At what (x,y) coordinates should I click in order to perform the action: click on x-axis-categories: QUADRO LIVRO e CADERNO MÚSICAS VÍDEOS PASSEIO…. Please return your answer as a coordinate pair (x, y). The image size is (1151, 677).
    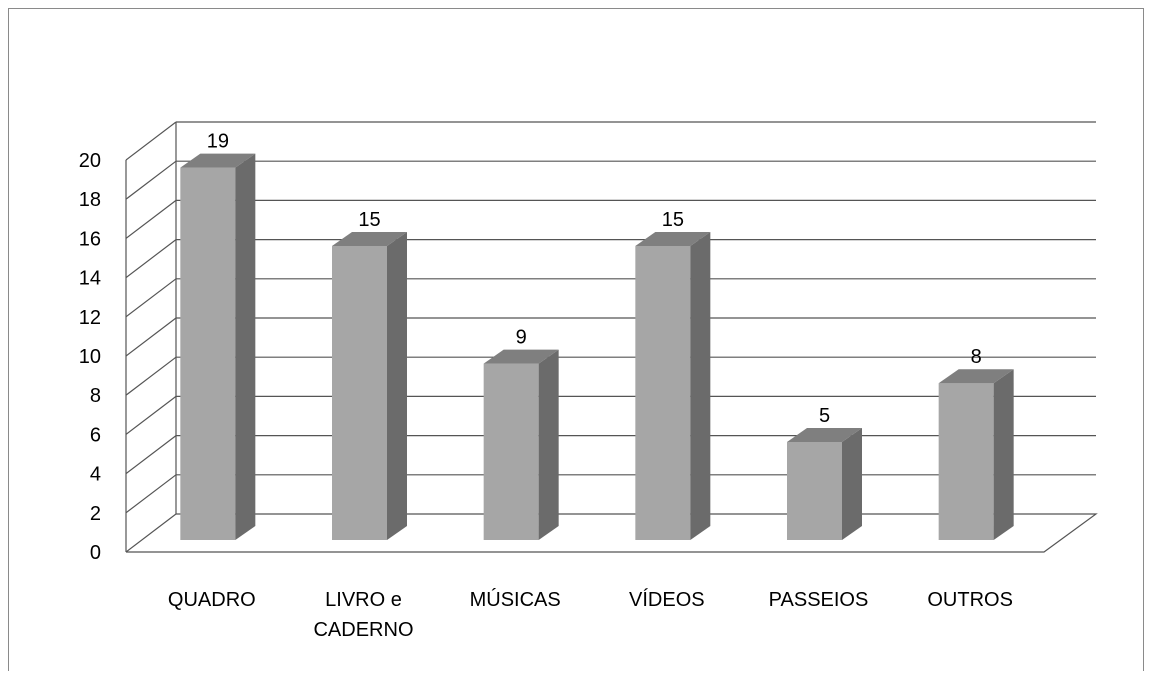
    Looking at the image, I should click on (590, 614).